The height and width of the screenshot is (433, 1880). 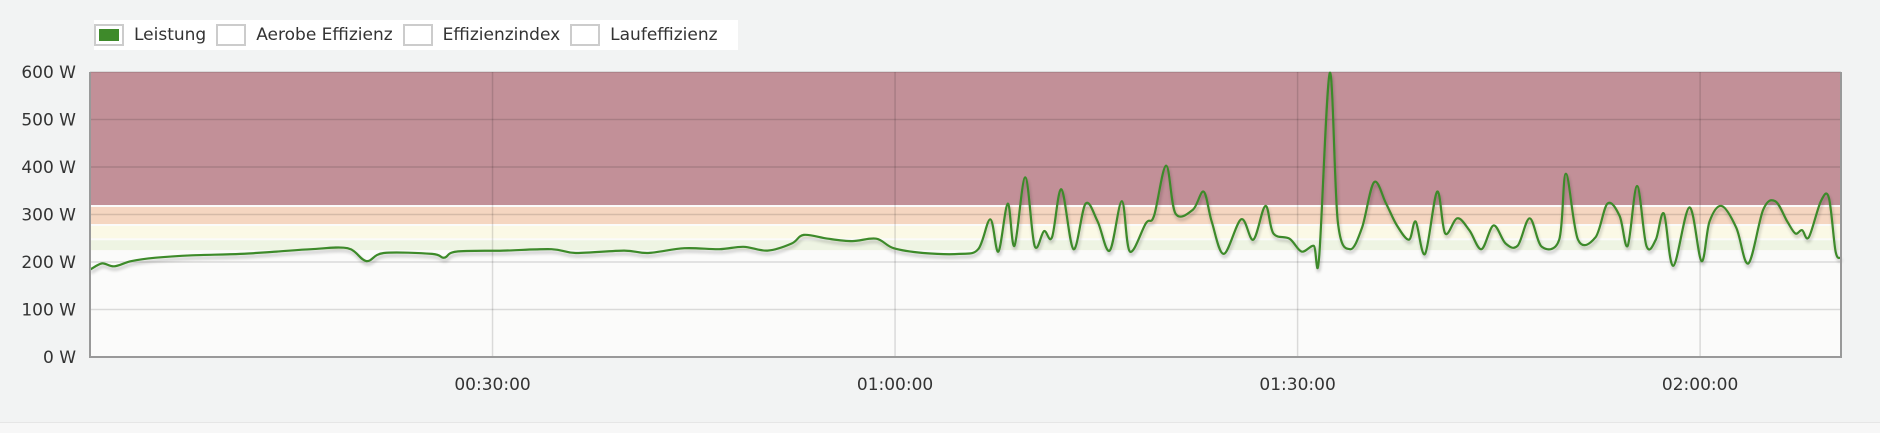 I want to click on y-tick-label: 0 W, so click(x=59, y=358).